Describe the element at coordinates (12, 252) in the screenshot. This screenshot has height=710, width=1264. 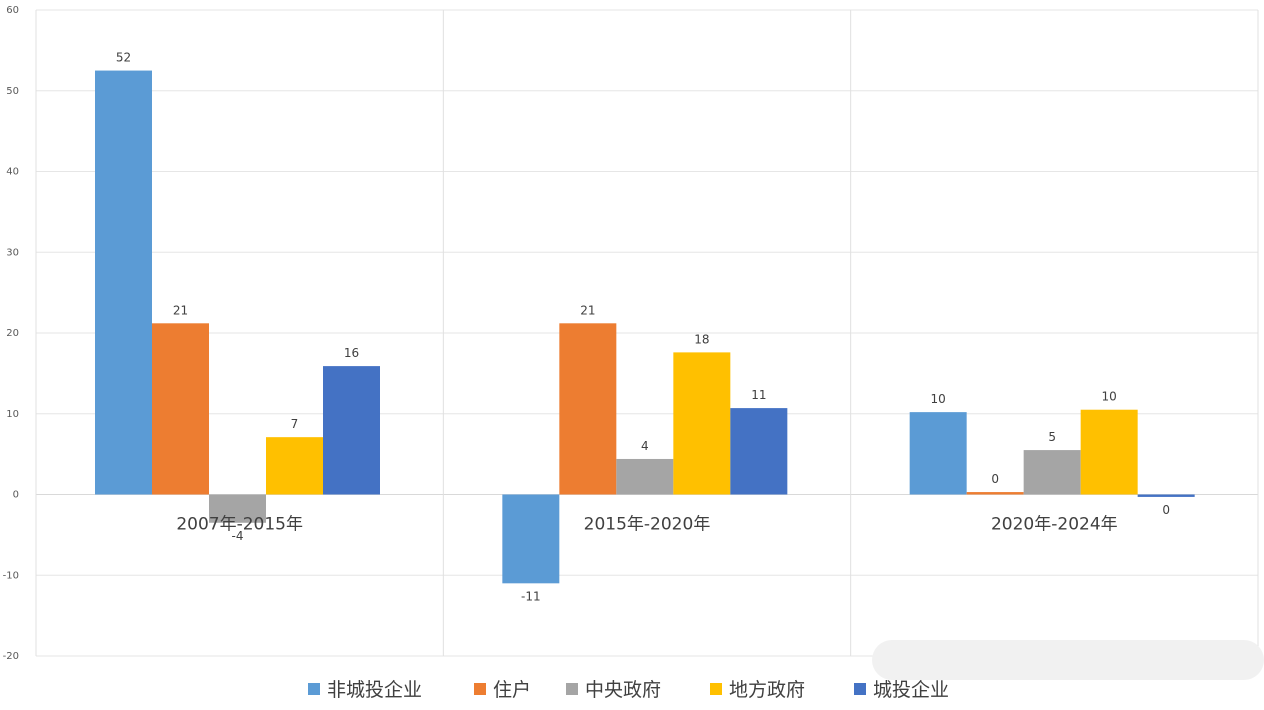
I see `y-tick-label: 30` at that location.